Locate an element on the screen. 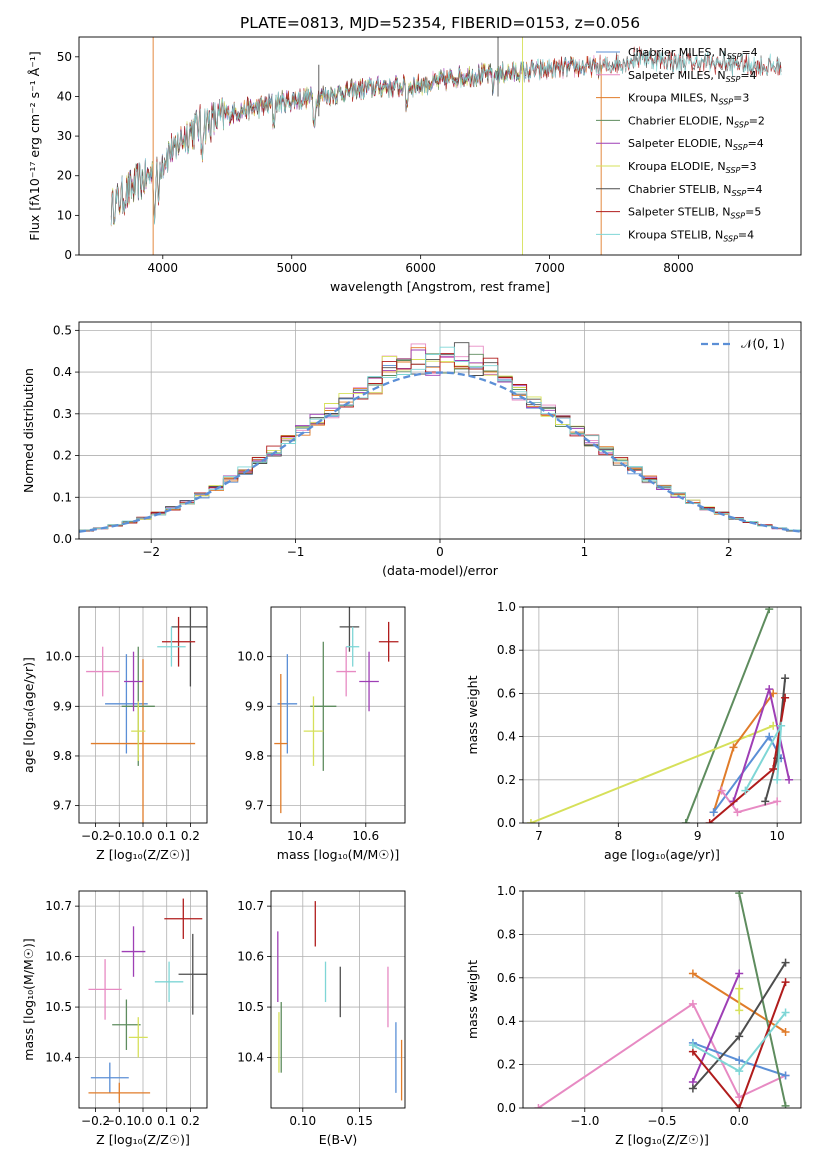 The image size is (819, 1170). legend-label: Kroupa STELIB, NSSP=4 is located at coordinates (691, 235).